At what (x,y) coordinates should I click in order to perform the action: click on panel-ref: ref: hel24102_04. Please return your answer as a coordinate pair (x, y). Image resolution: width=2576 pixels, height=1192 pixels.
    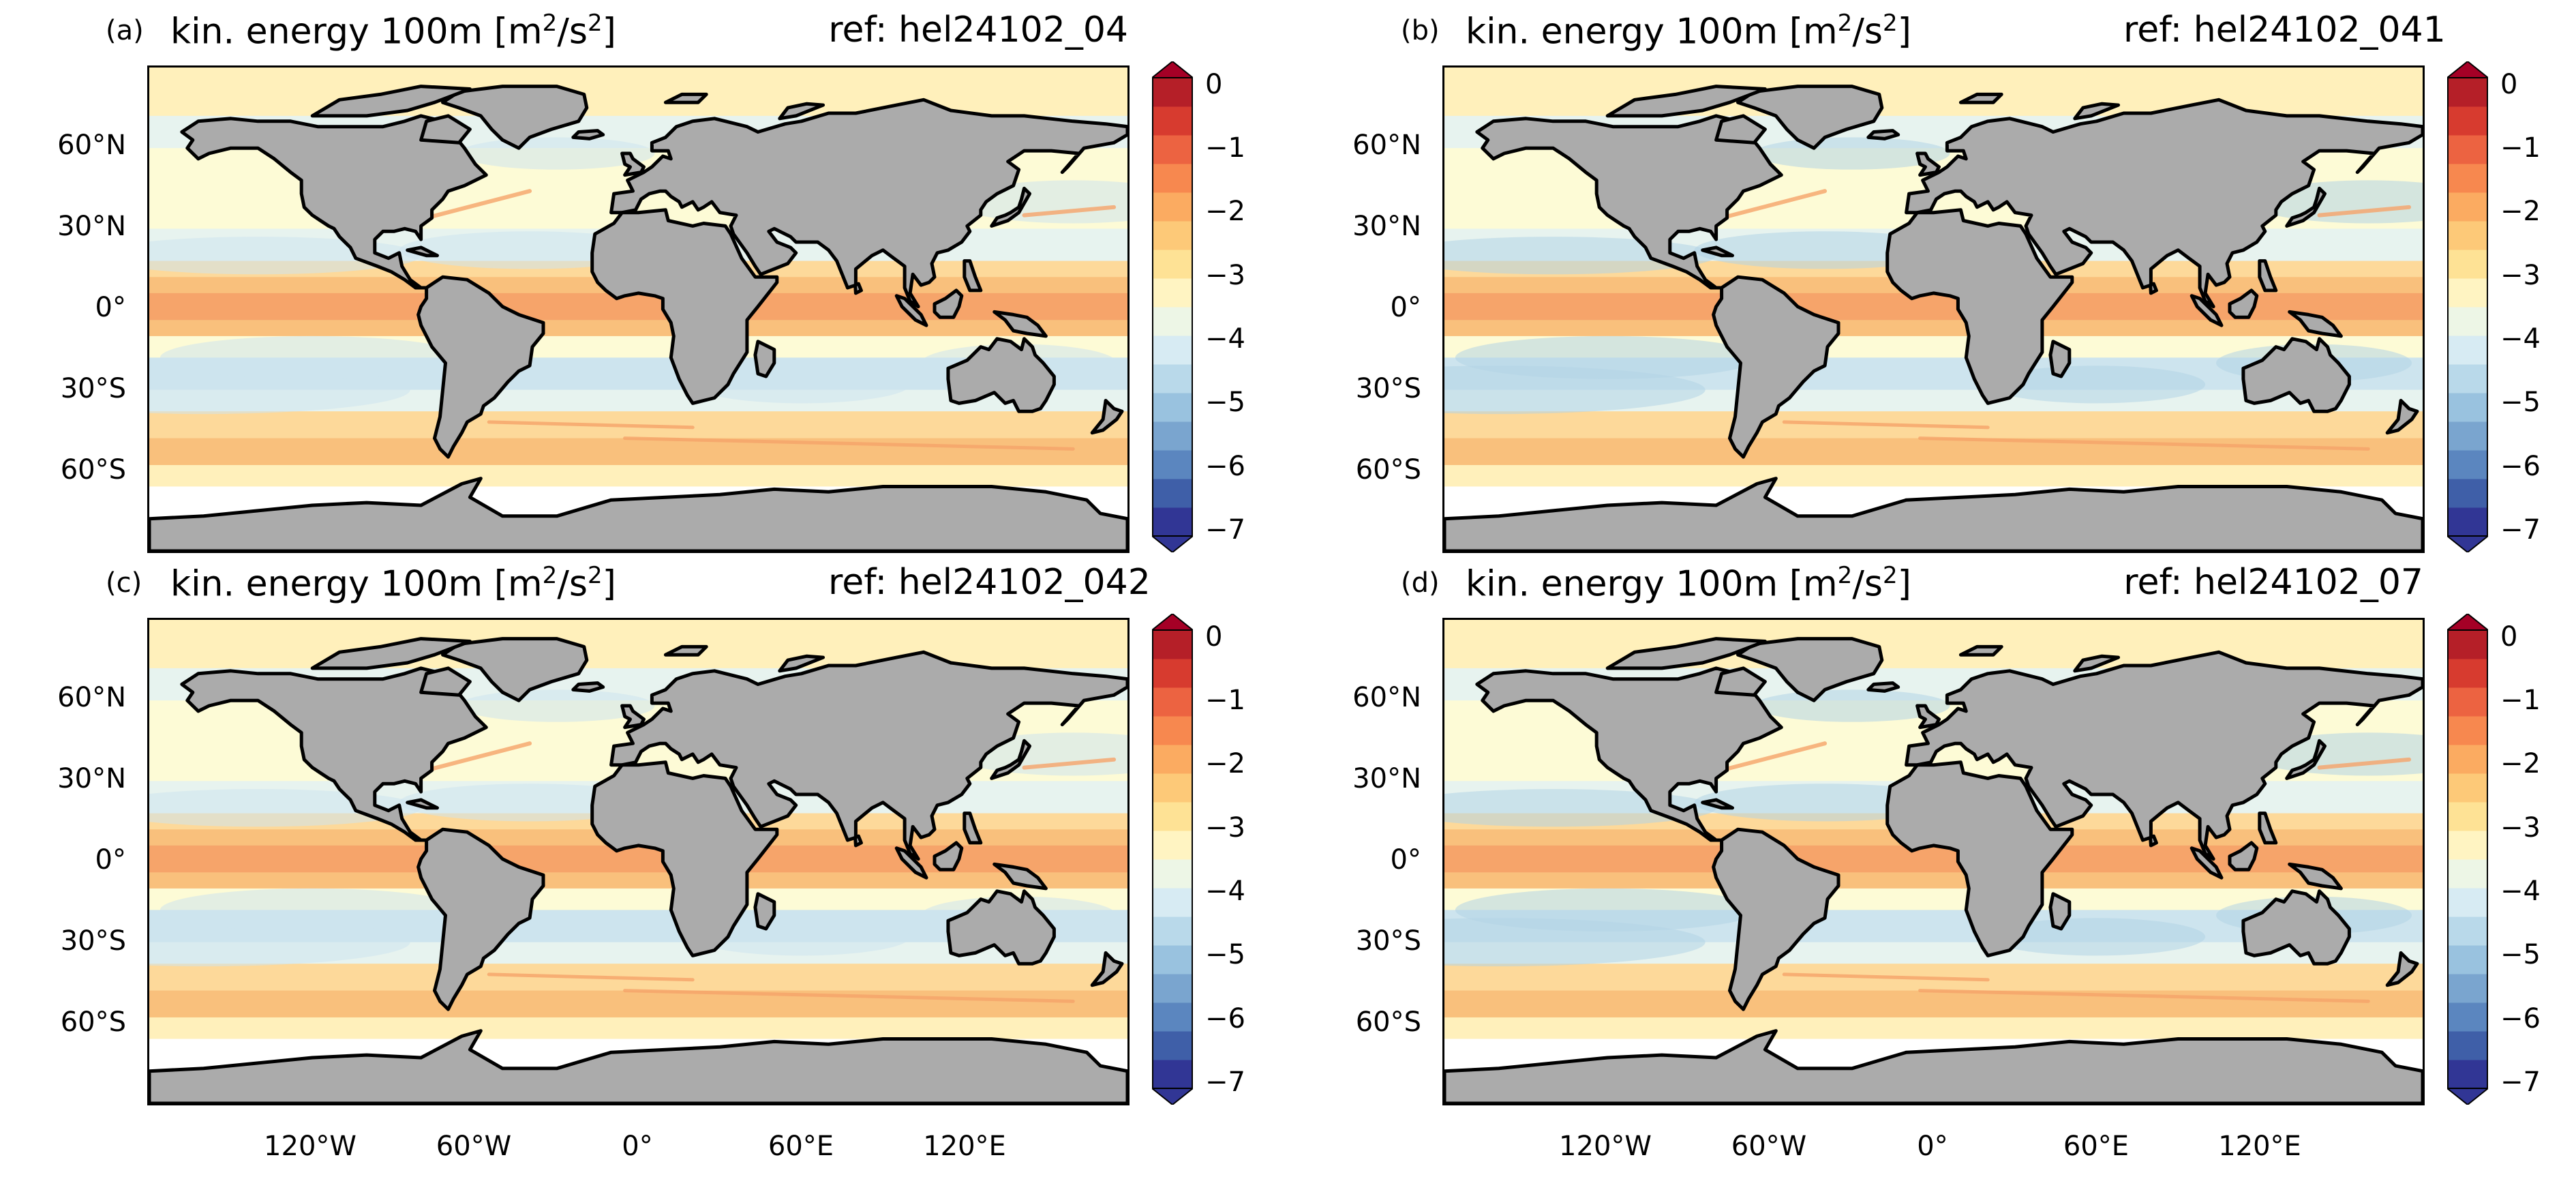
    Looking at the image, I should click on (978, 30).